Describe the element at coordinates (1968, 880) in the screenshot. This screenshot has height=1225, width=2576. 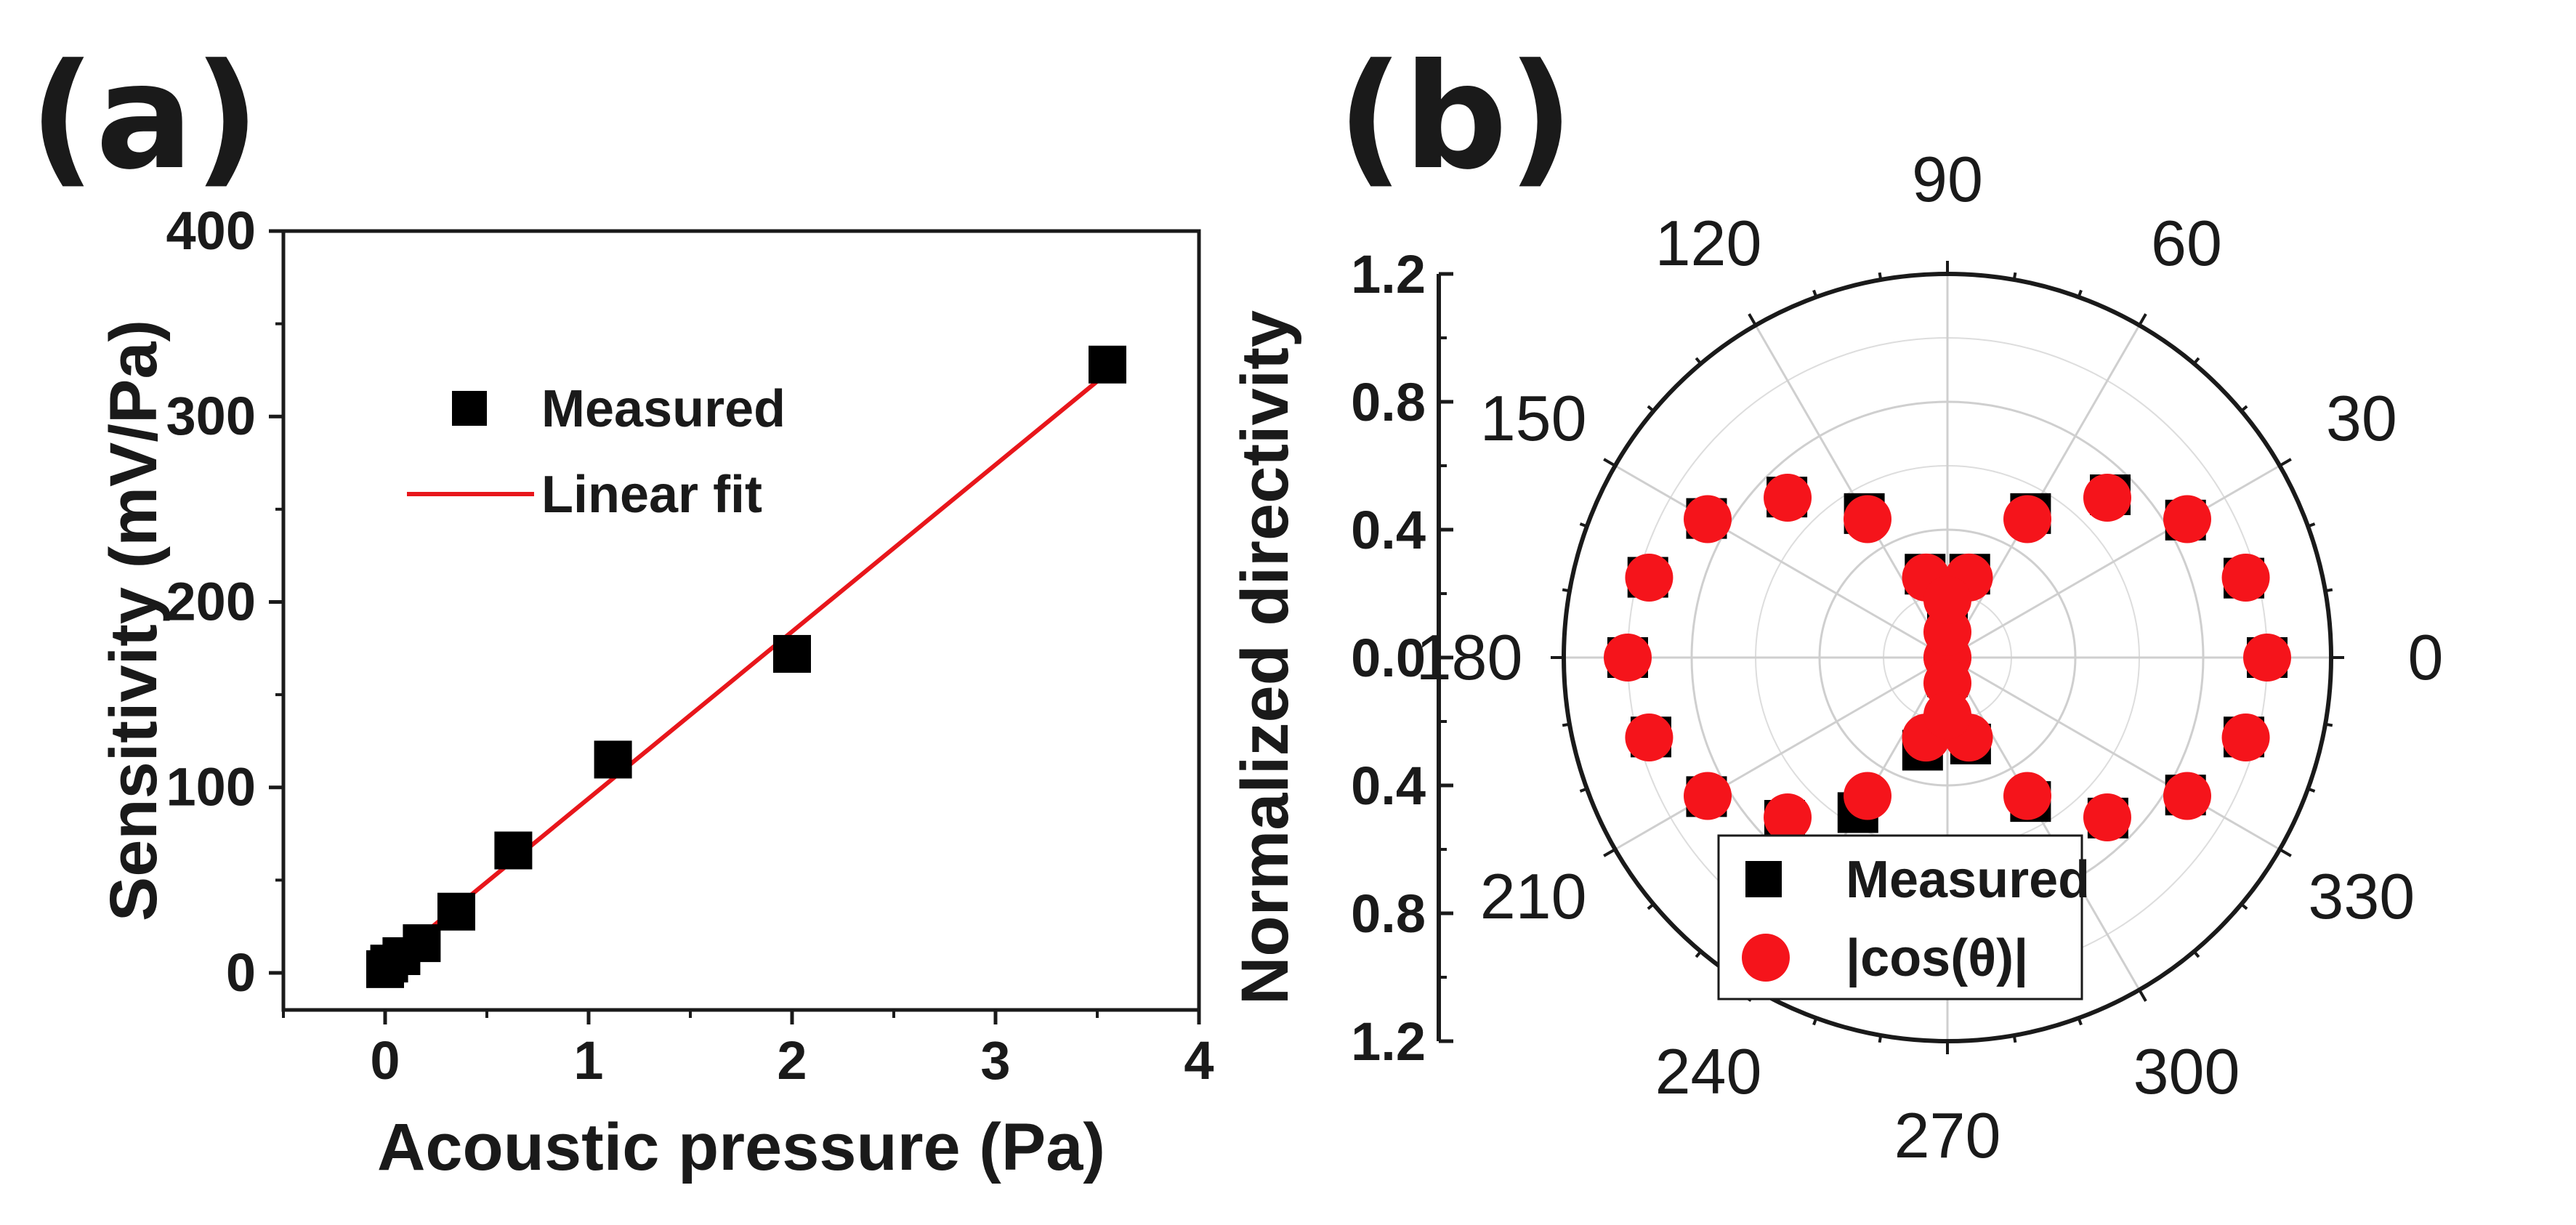
I see `panel-b-legend-measured-label: Measured` at that location.